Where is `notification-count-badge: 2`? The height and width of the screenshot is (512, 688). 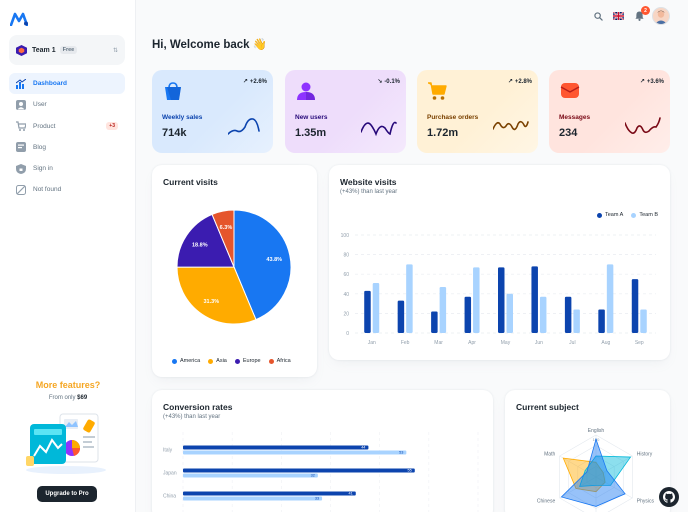
notification-count-badge: 2 is located at coordinates (645, 10).